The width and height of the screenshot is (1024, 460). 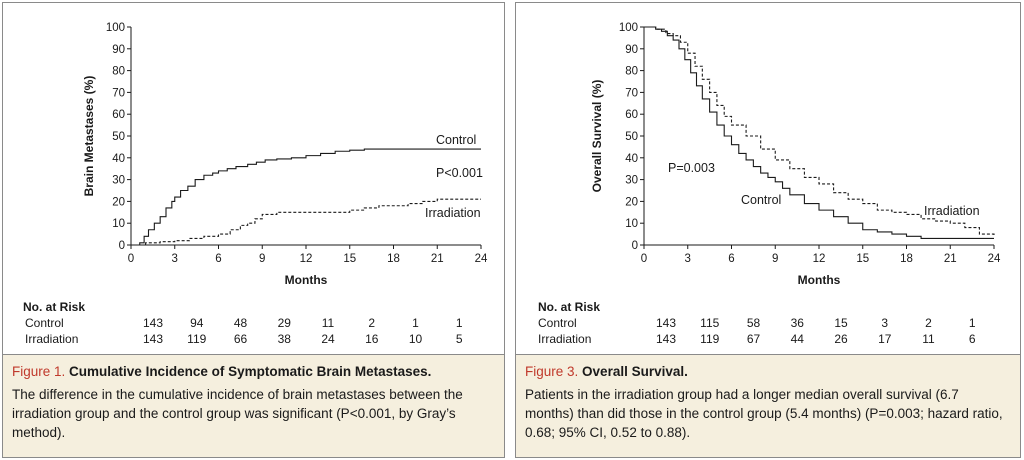 I want to click on risk-value-irradiation: 66, so click(x=241, y=339).